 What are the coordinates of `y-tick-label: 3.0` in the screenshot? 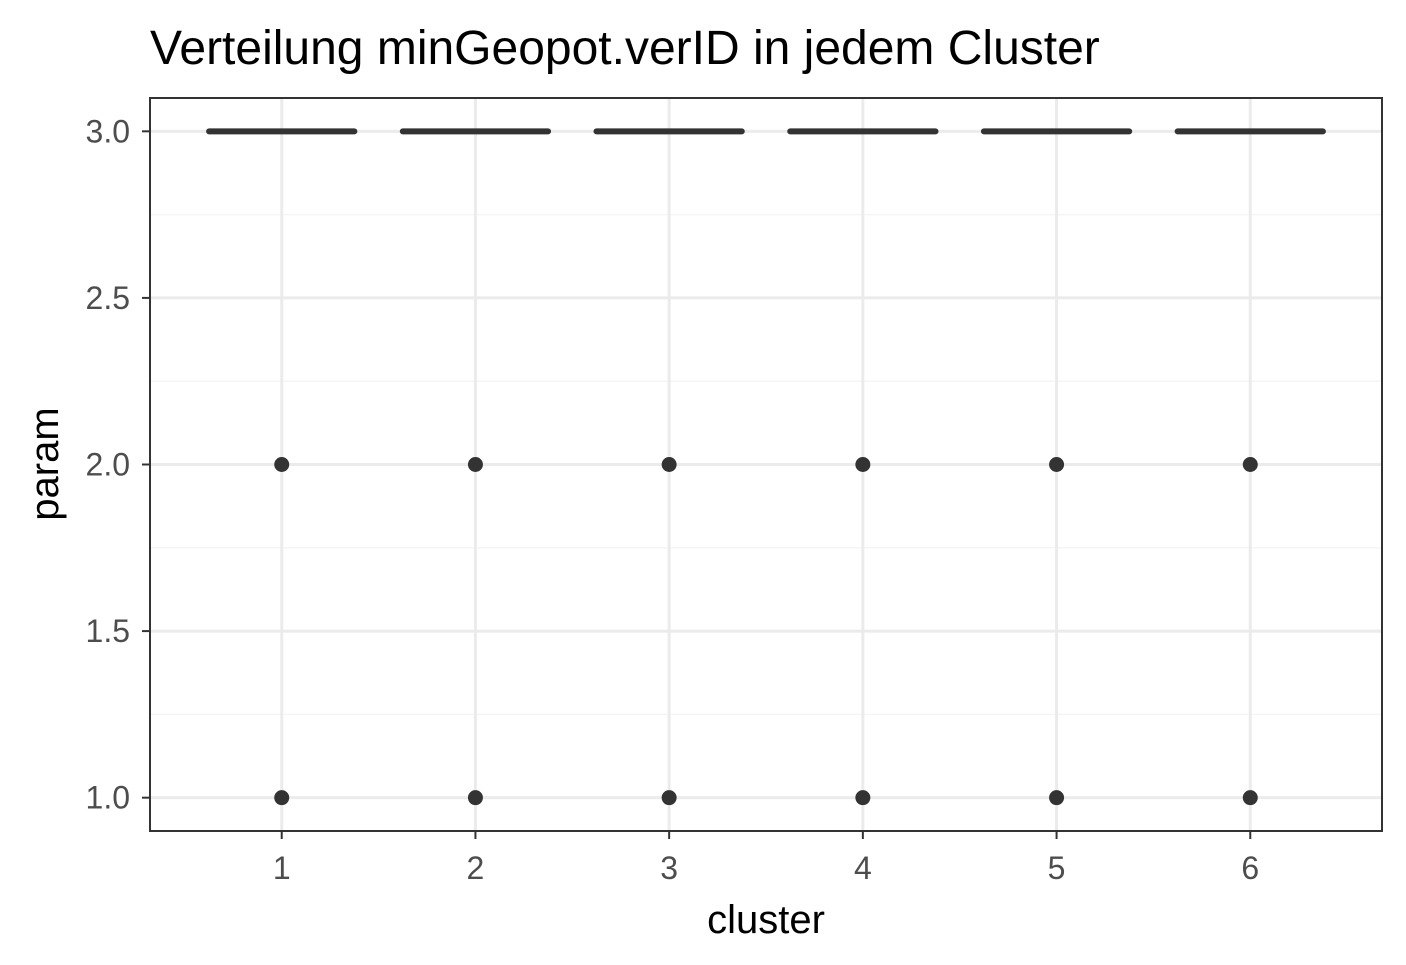 It's located at (108, 131).